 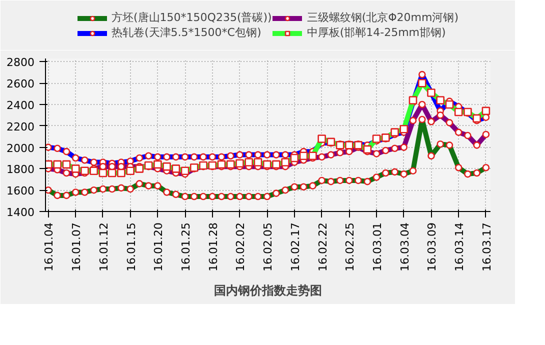 What do you see at coordinates (49, 247) in the screenshot?
I see `x-tick-label: 16.01.04` at bounding box center [49, 247].